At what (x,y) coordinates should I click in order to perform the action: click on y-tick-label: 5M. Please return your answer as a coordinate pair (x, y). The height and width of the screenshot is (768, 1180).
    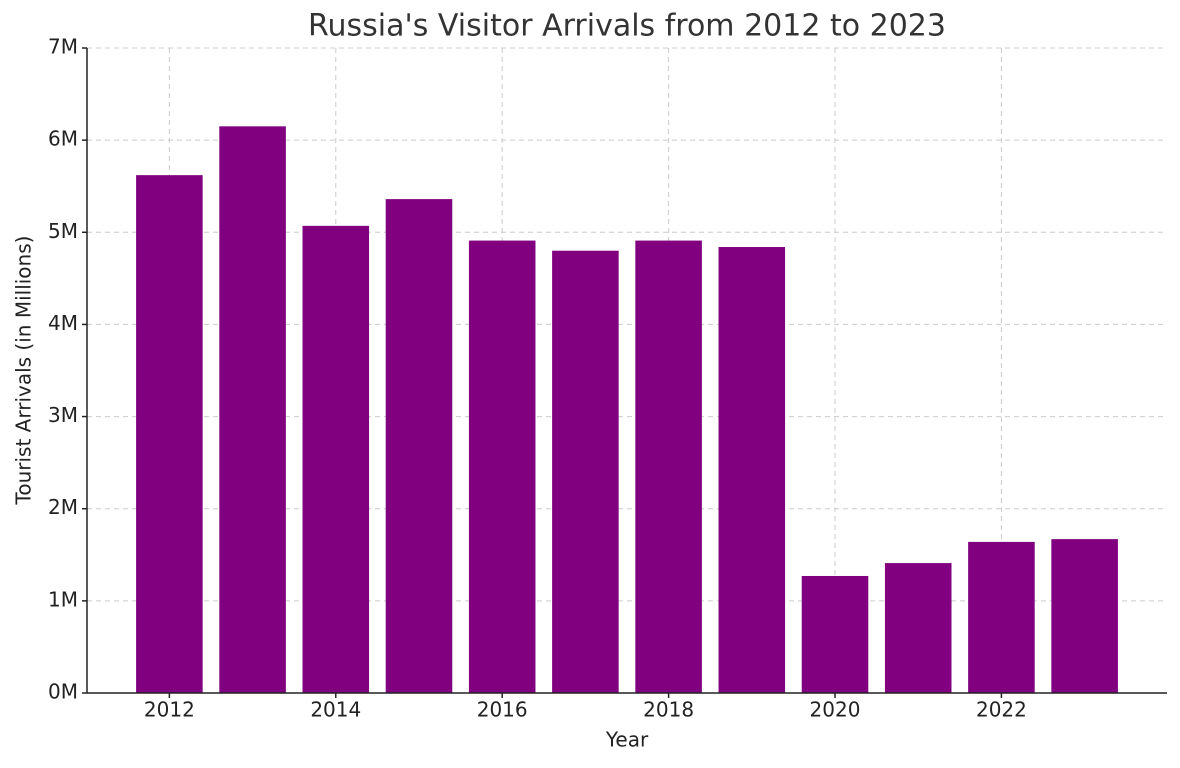
    Looking at the image, I should click on (63, 231).